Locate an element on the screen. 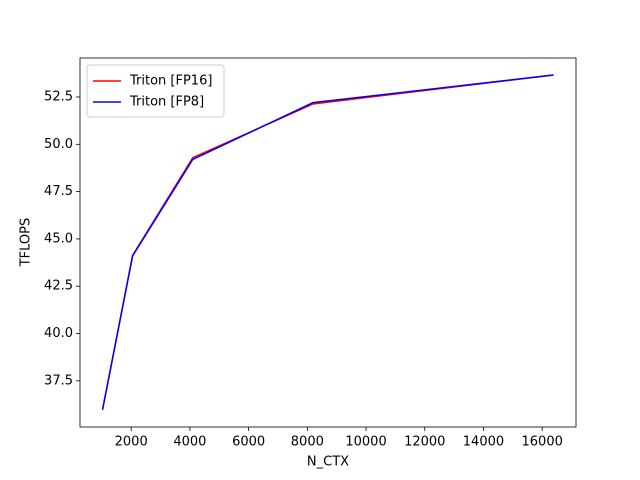 The image size is (640, 480). x-tick-label: 12000 is located at coordinates (424, 442).